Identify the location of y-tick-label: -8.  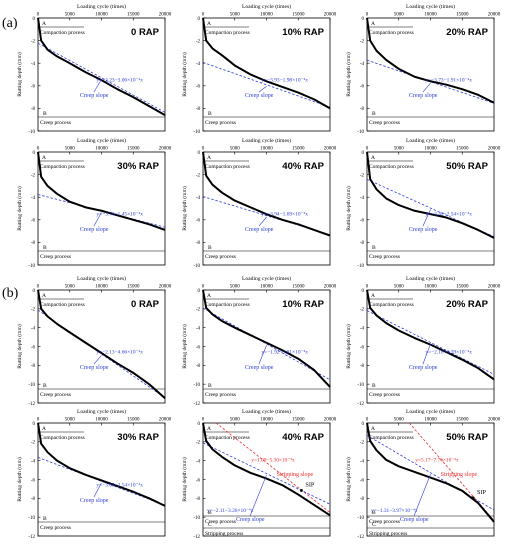
(198, 243).